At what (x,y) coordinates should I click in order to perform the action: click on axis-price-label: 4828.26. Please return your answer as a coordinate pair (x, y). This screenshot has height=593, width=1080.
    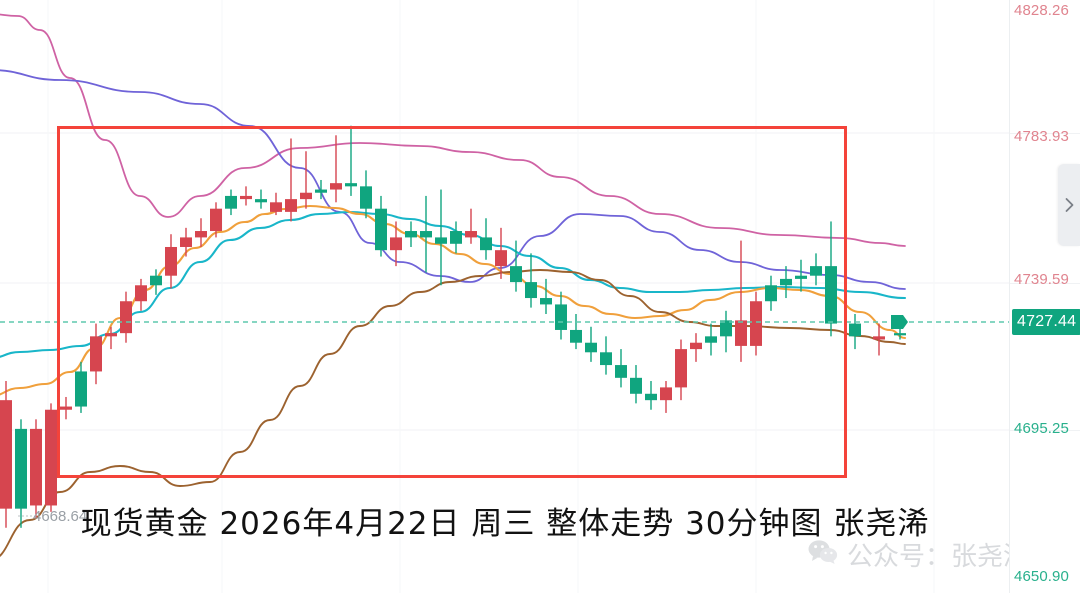
    Looking at the image, I should click on (1041, 10).